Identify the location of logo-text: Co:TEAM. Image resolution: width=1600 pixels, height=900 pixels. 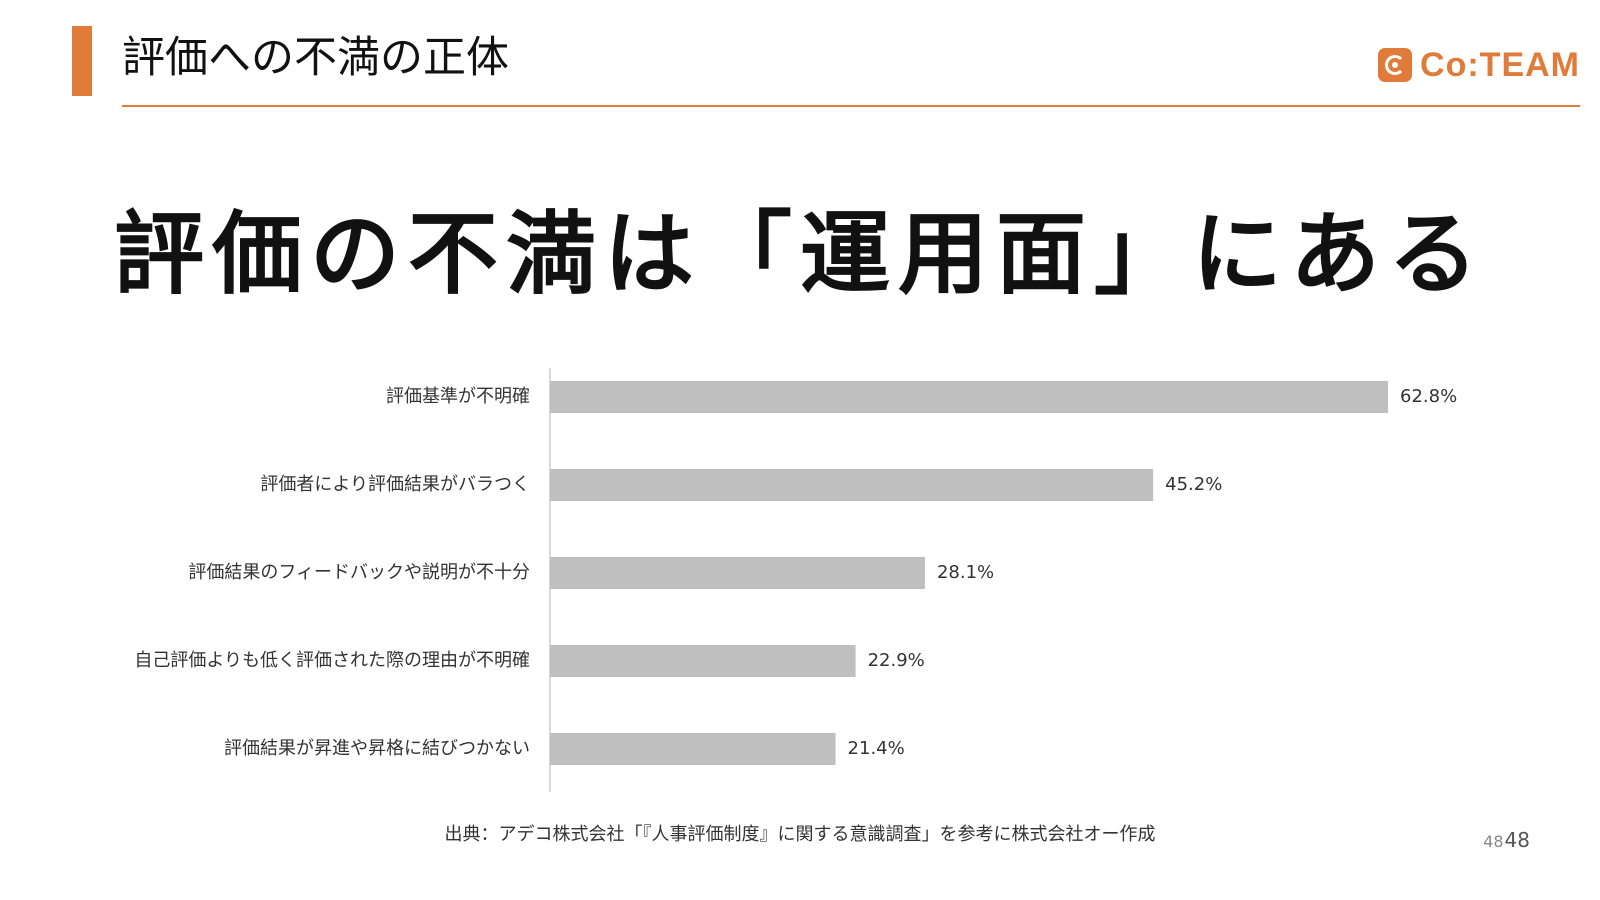
(1500, 65).